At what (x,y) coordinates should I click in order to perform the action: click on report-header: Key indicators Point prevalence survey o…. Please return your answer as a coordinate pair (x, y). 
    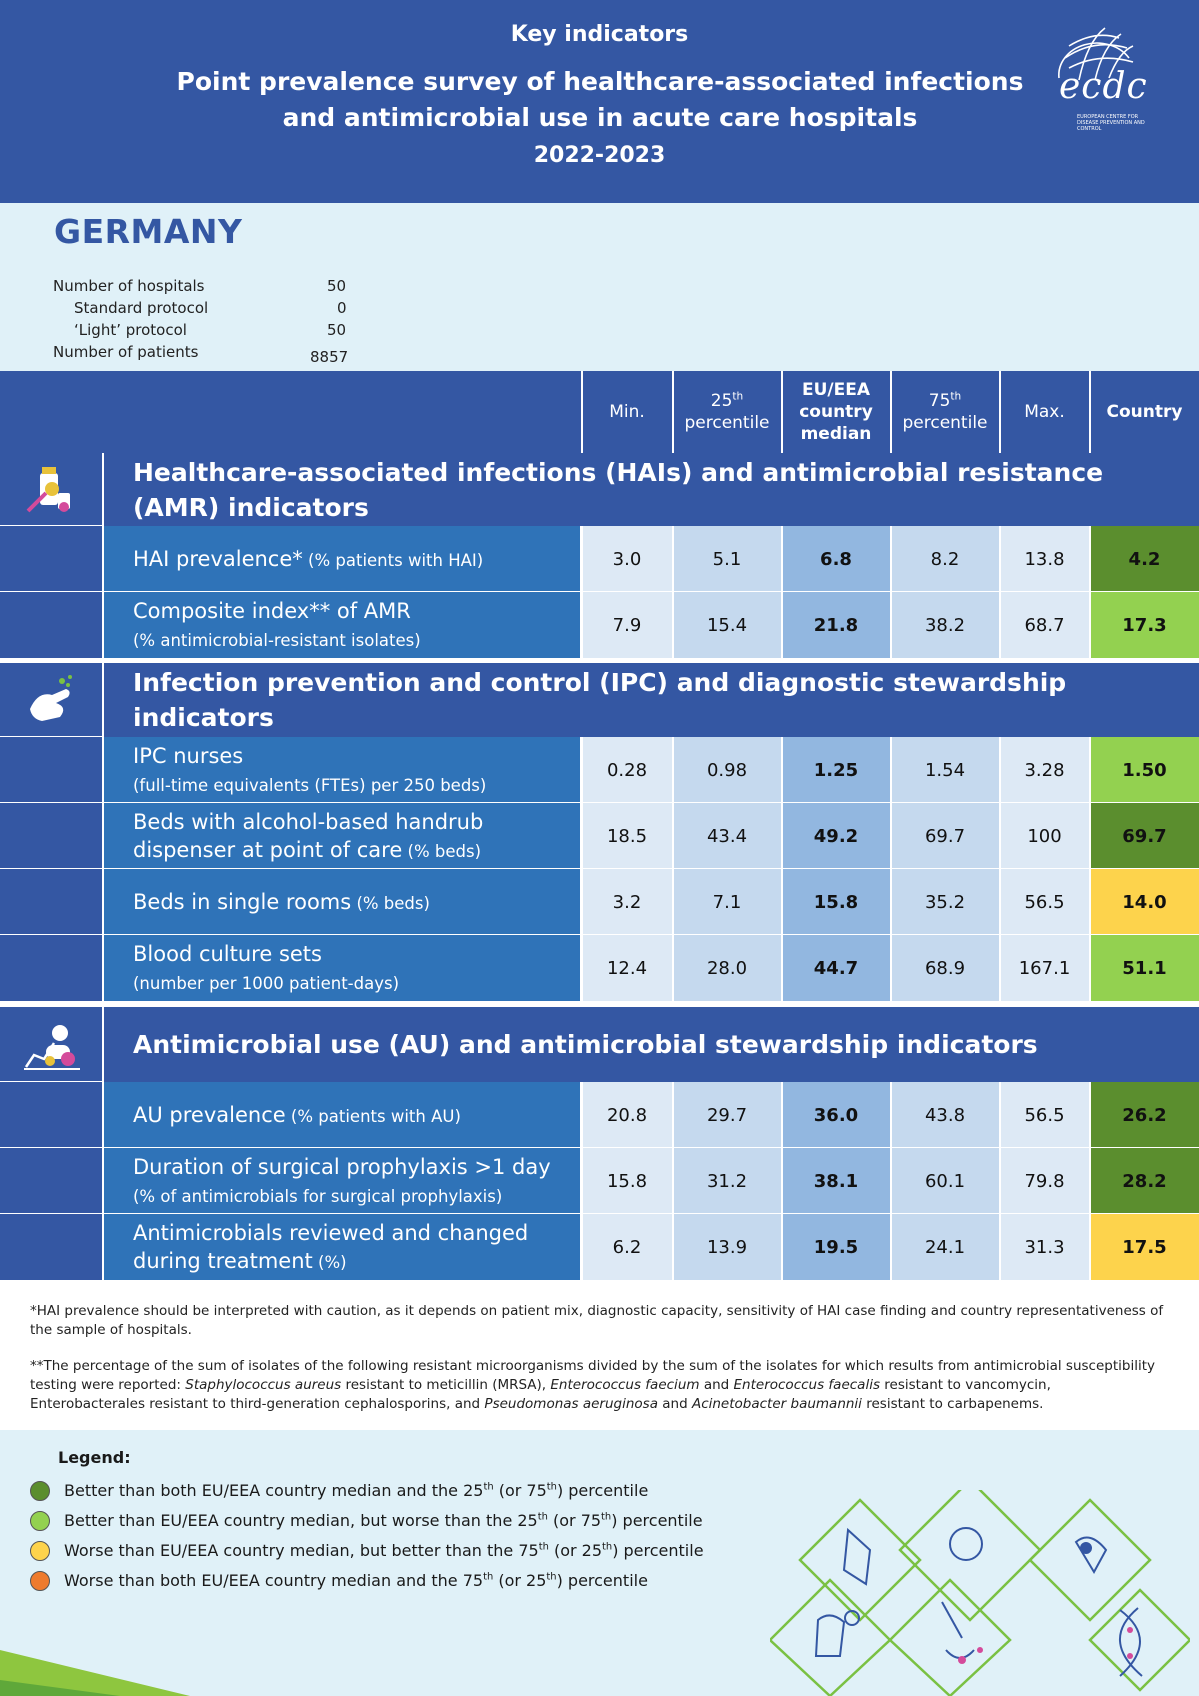
    Looking at the image, I should click on (599, 101).